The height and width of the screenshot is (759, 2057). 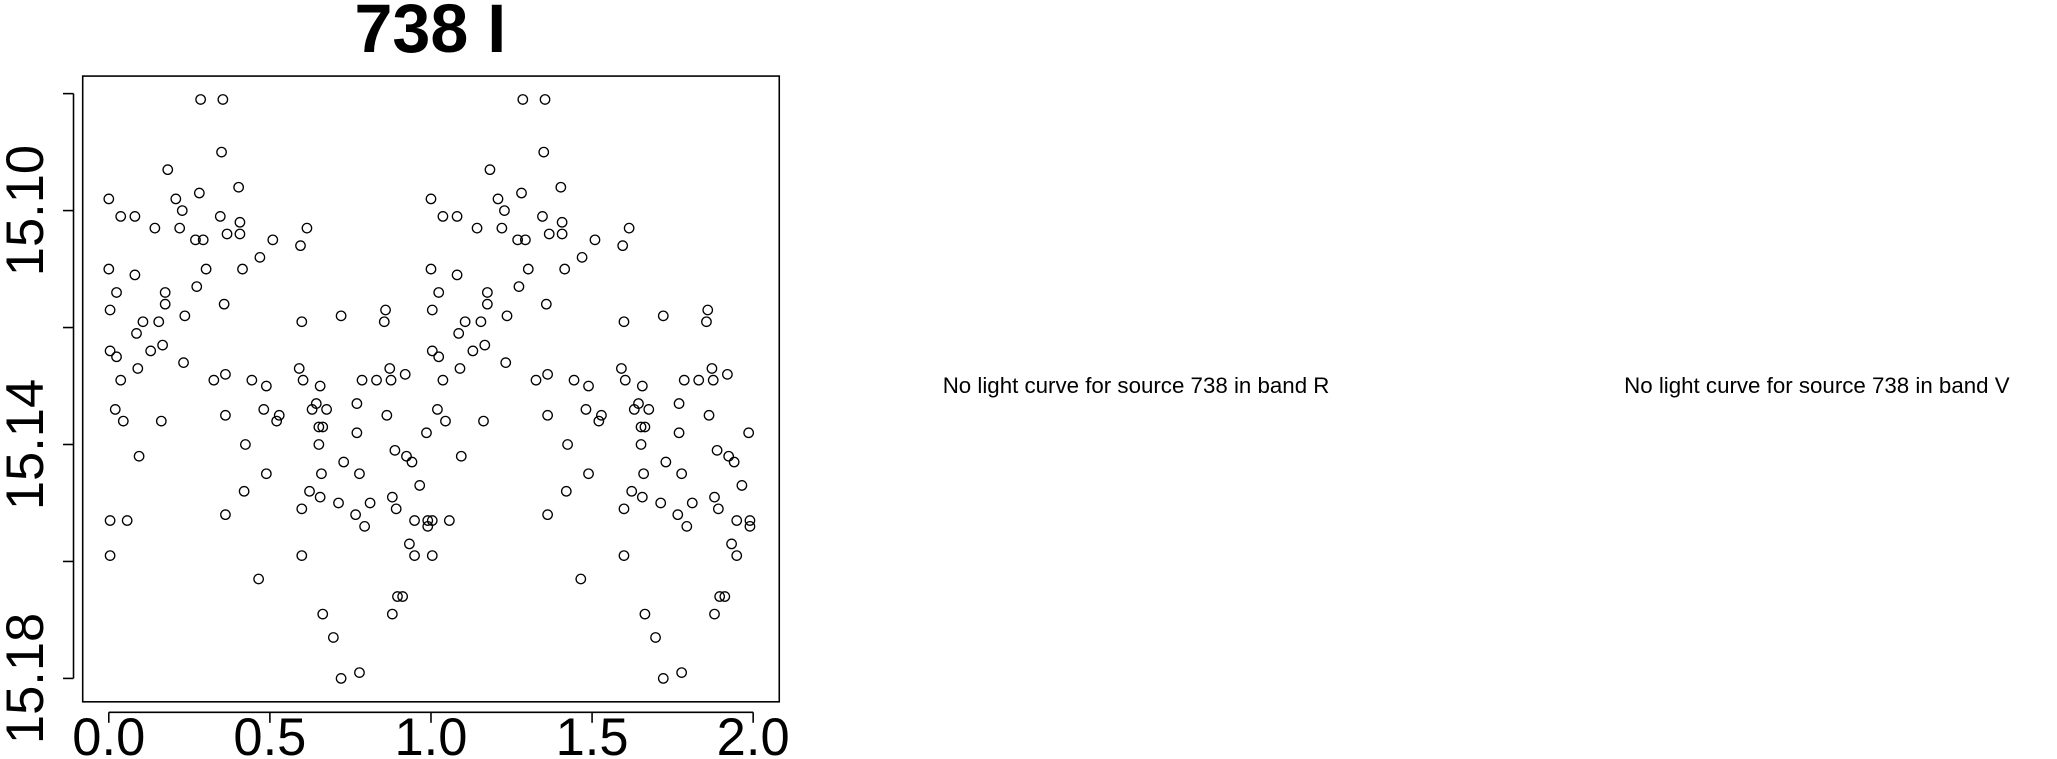 What do you see at coordinates (1817, 385) in the screenshot?
I see `message: No light curve for source 738 in band V` at bounding box center [1817, 385].